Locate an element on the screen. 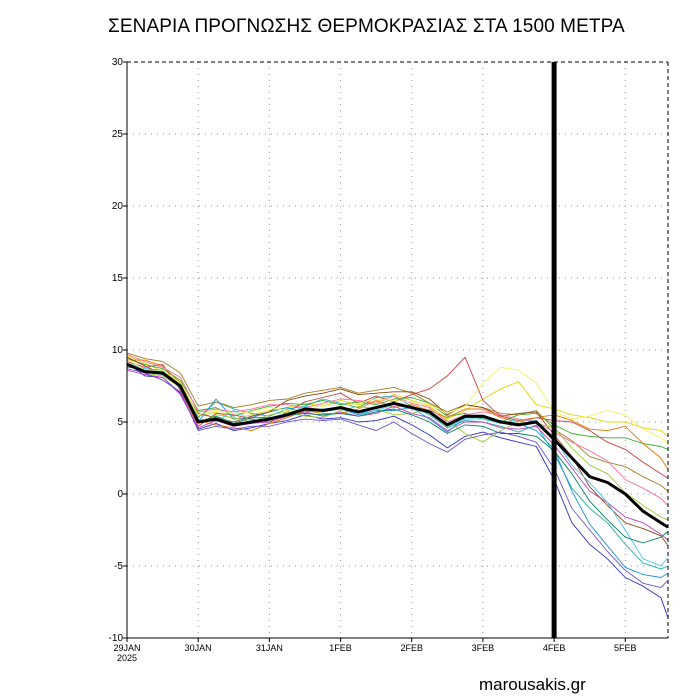  y-tick-label: 0 is located at coordinates (120, 494).